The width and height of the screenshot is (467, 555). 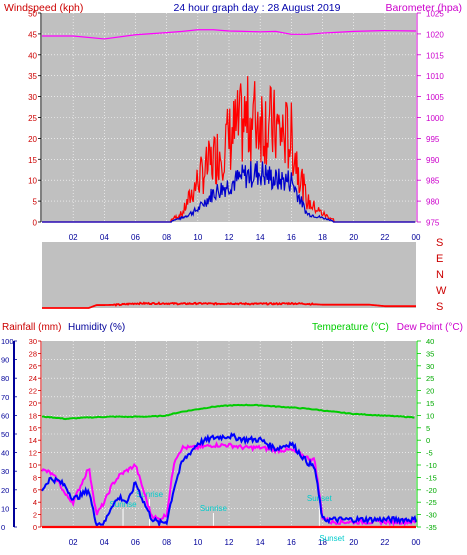 I want to click on rainfall-tick-label: 18, so click(x=33, y=415).